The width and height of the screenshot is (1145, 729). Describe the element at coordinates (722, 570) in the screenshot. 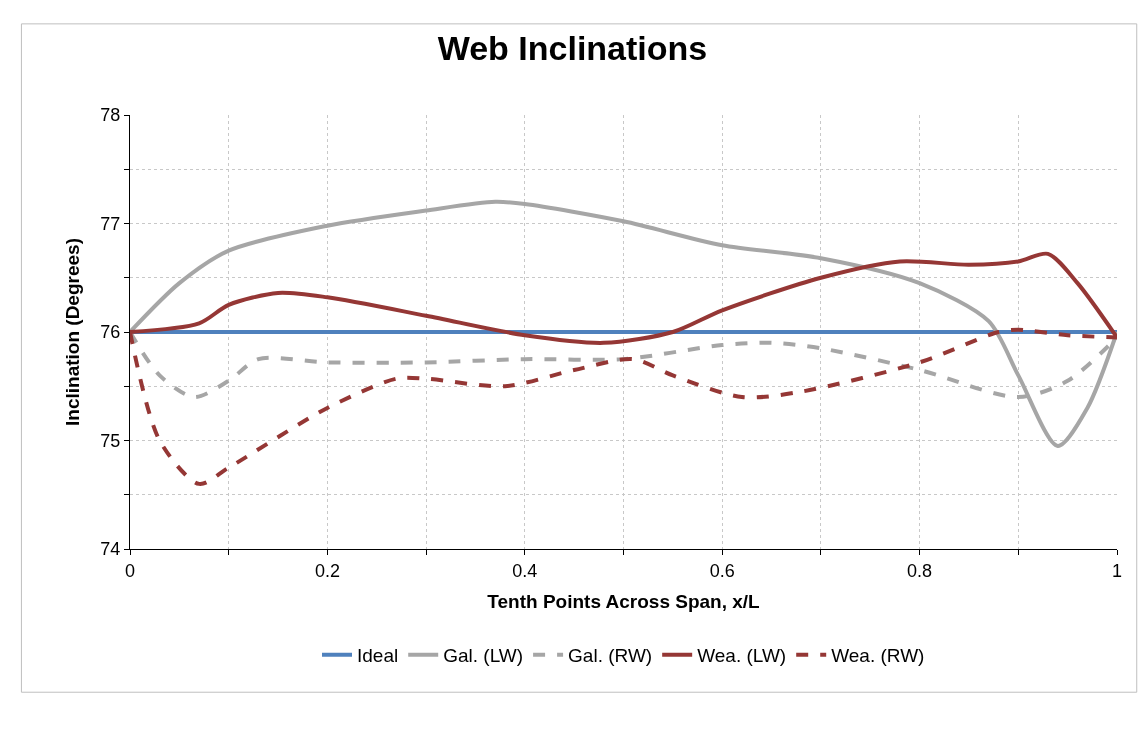

I see `x-tick-label: 0.6` at that location.